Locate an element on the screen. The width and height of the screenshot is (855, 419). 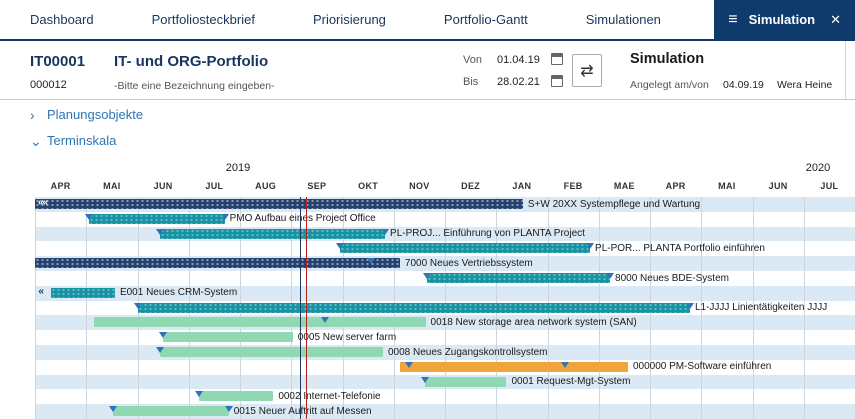
baseline-date-line is located at coordinates (300, 308).